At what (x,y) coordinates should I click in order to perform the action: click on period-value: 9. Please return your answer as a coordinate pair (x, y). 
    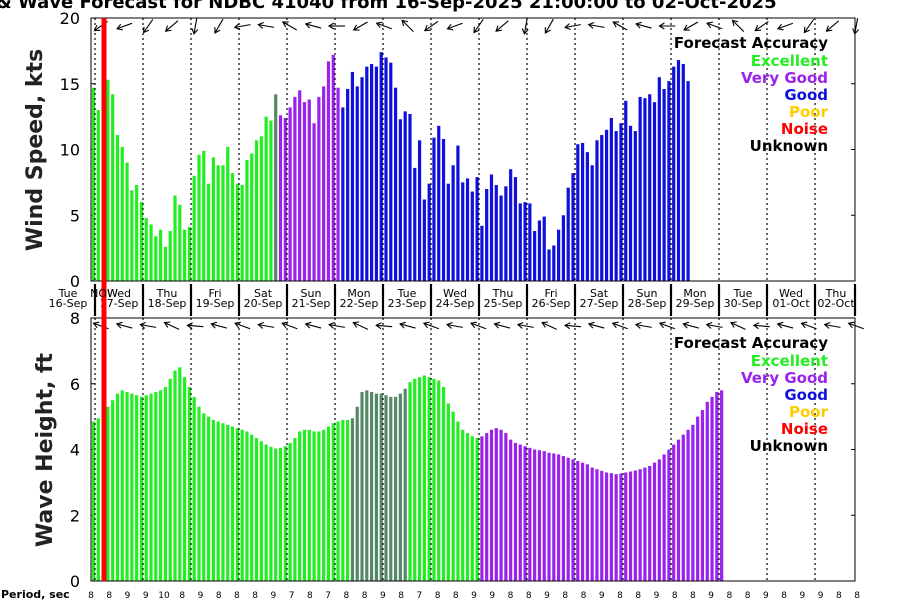
    Looking at the image, I should click on (474, 595).